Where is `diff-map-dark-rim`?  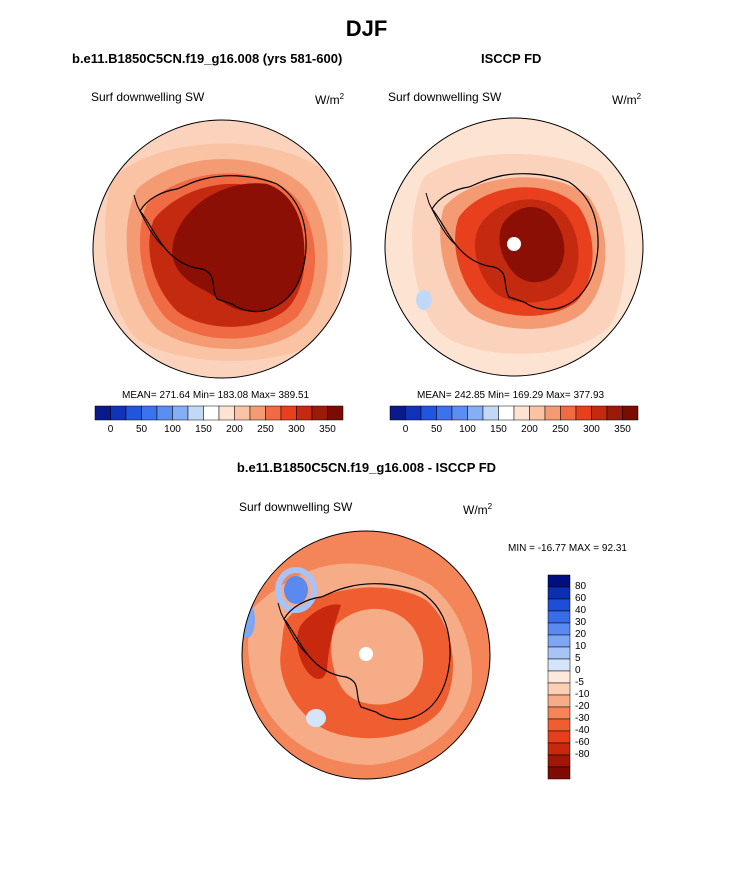 diff-map-dark-rim is located at coordinates (319, 642).